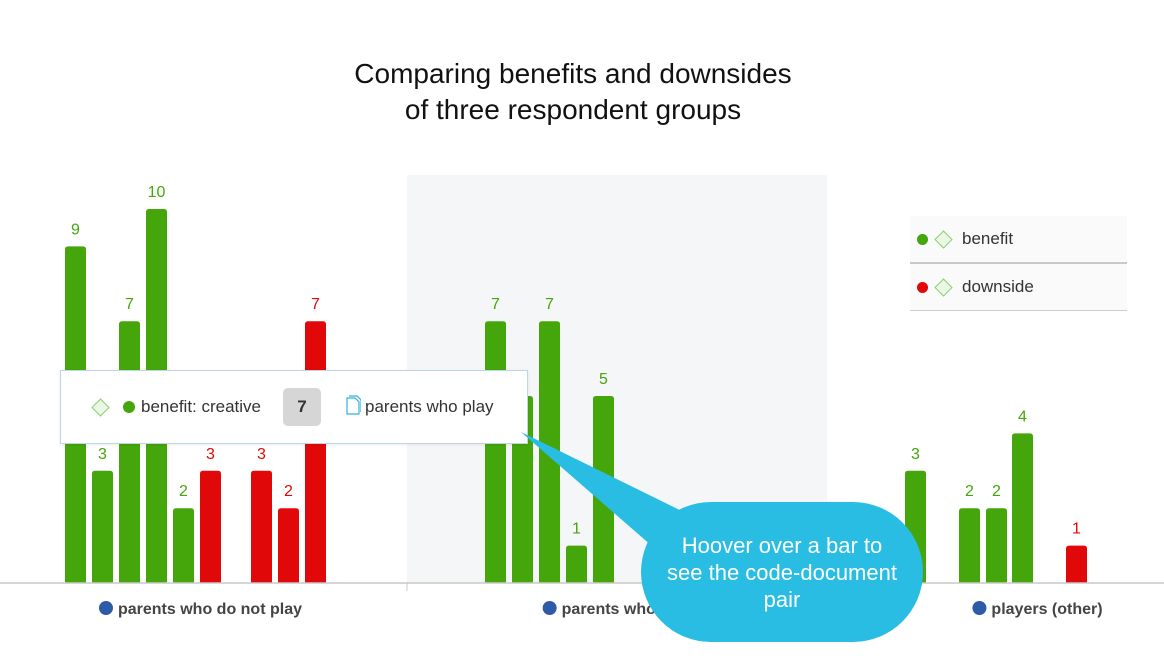  I want to click on legend-label: benefit, so click(988, 238).